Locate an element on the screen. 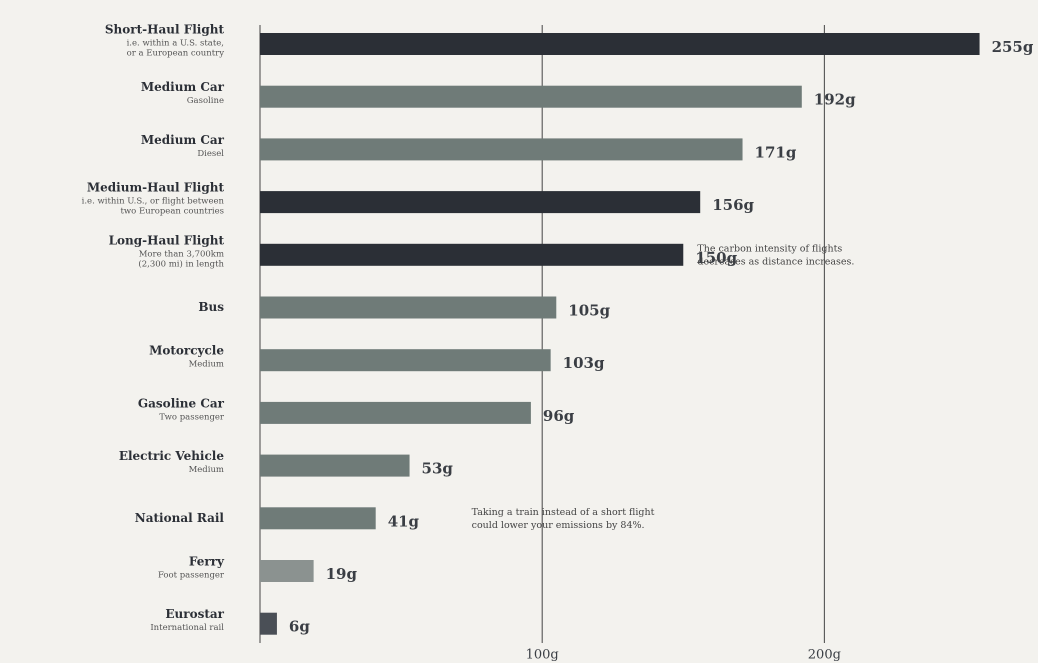 The image size is (1038, 663). x-tick-label: 200g is located at coordinates (824, 655).